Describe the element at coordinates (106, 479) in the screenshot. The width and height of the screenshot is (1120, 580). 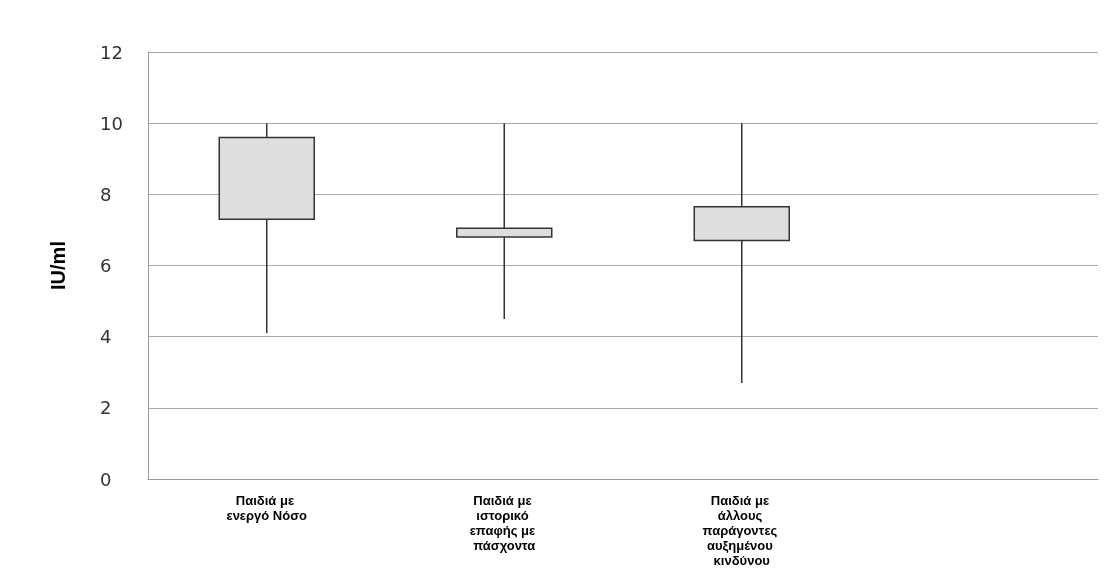
I see `y-tick-label: 0` at that location.